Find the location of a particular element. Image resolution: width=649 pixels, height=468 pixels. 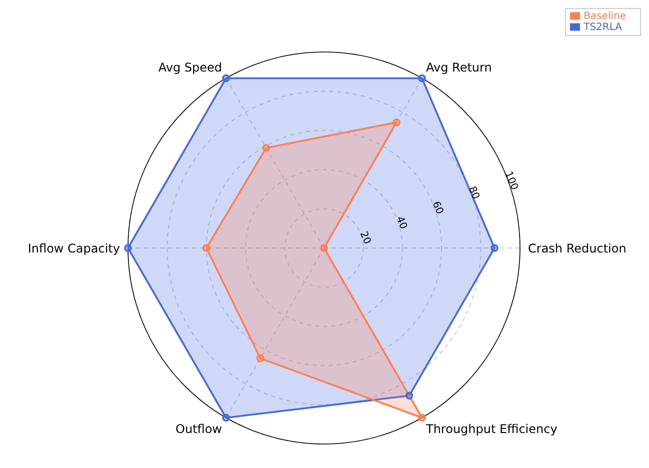

spoke-label: Crash Reduction is located at coordinates (577, 248).